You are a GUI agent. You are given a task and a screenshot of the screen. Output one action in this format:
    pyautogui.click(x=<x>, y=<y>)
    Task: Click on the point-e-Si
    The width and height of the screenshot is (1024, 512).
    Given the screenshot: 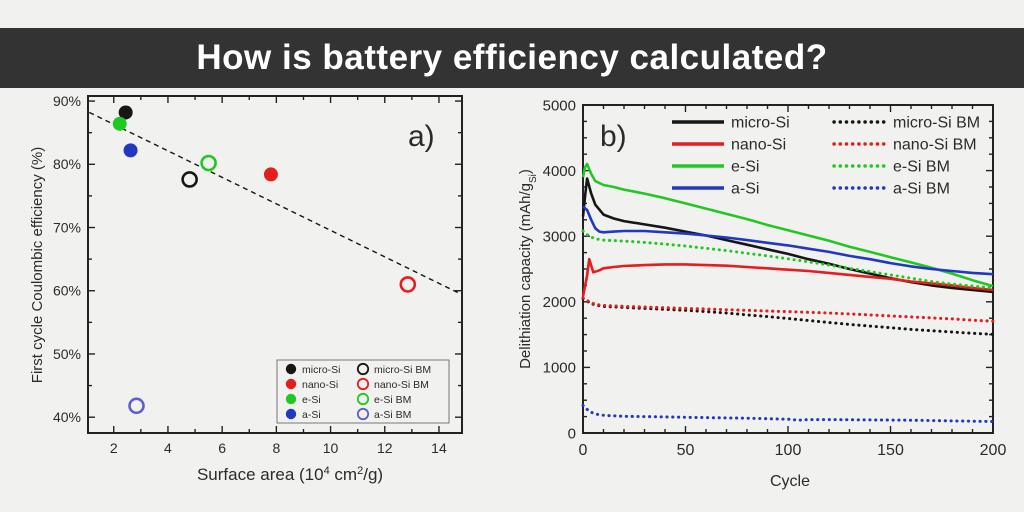 What is the action you would take?
    pyautogui.click(x=119, y=123)
    